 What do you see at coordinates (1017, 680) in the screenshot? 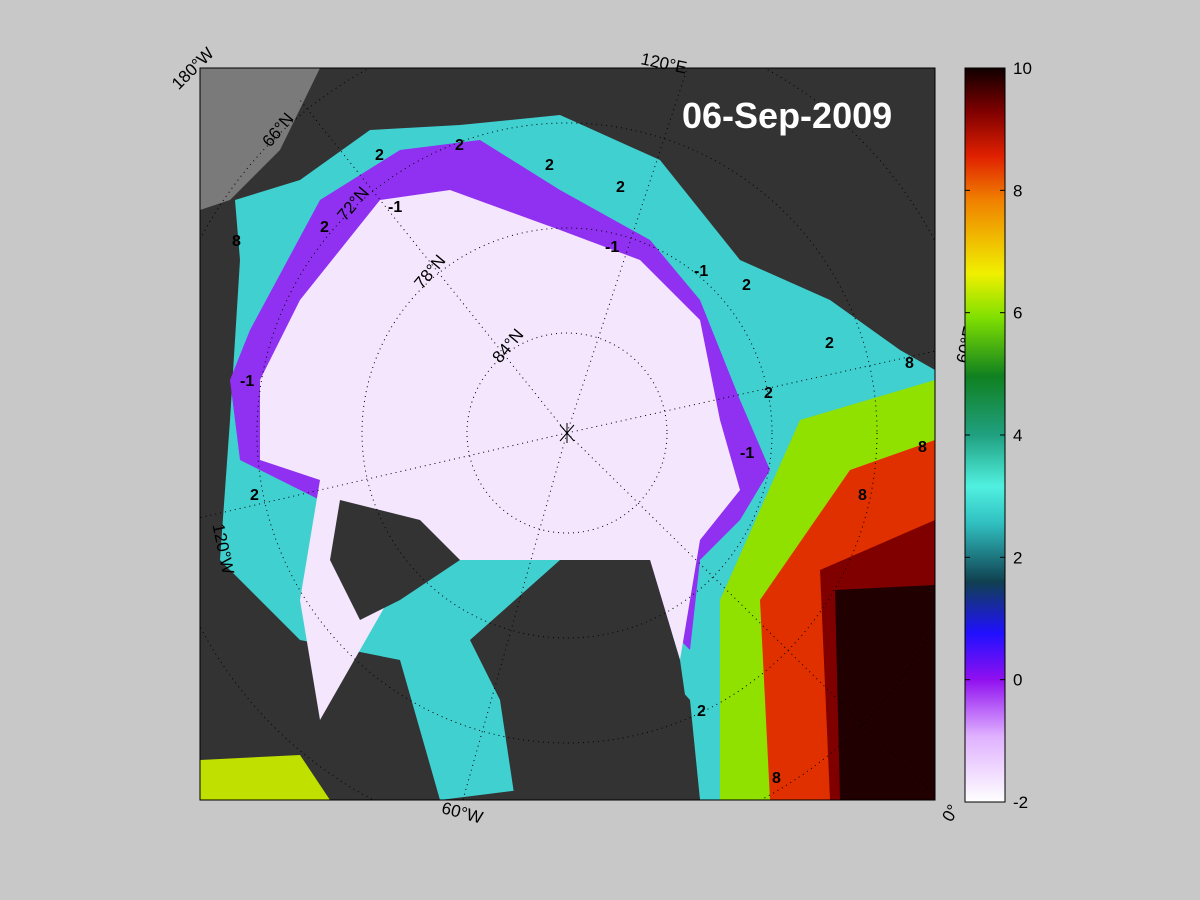
I see `colorbar-tick-label: 0` at bounding box center [1017, 680].